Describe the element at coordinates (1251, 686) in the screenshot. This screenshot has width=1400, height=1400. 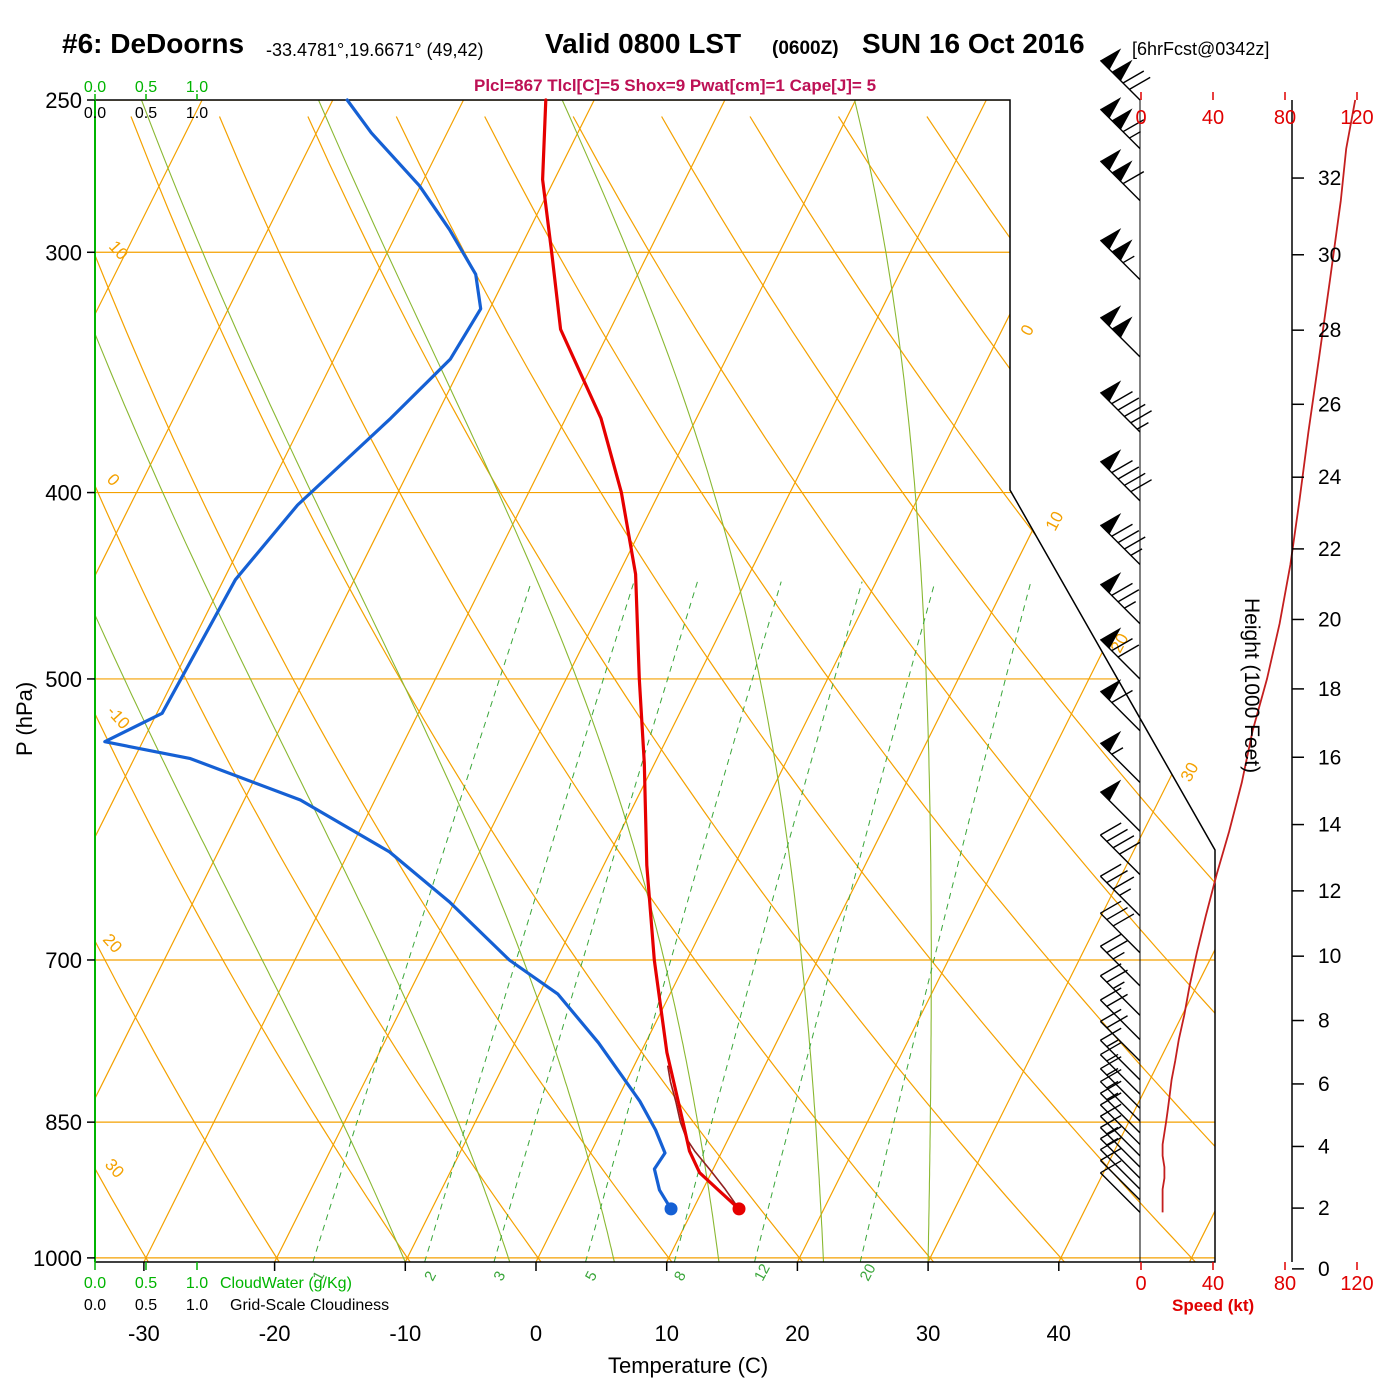
I see `height-axis-label: Height (1000 Feet)` at that location.